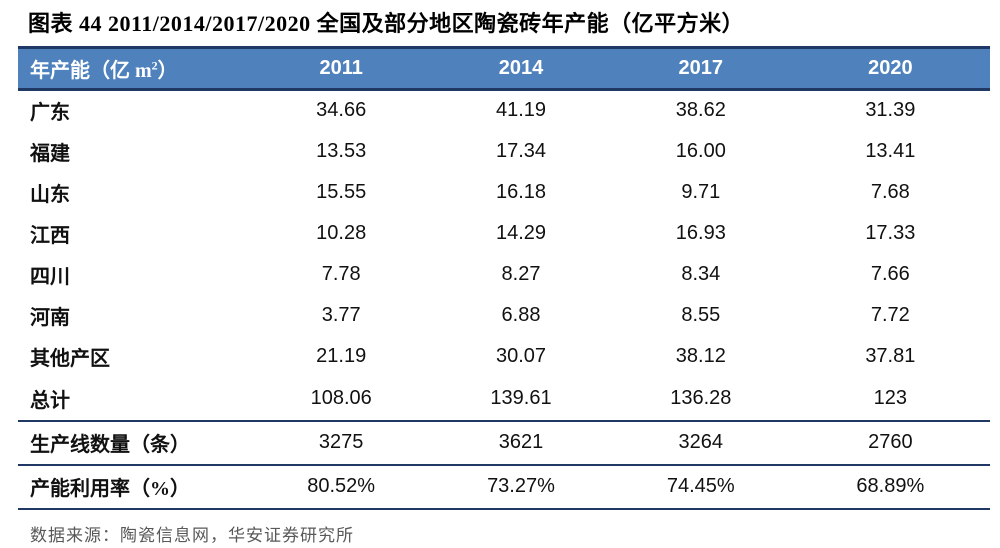  I want to click on table-cell: 17.34, so click(521, 150).